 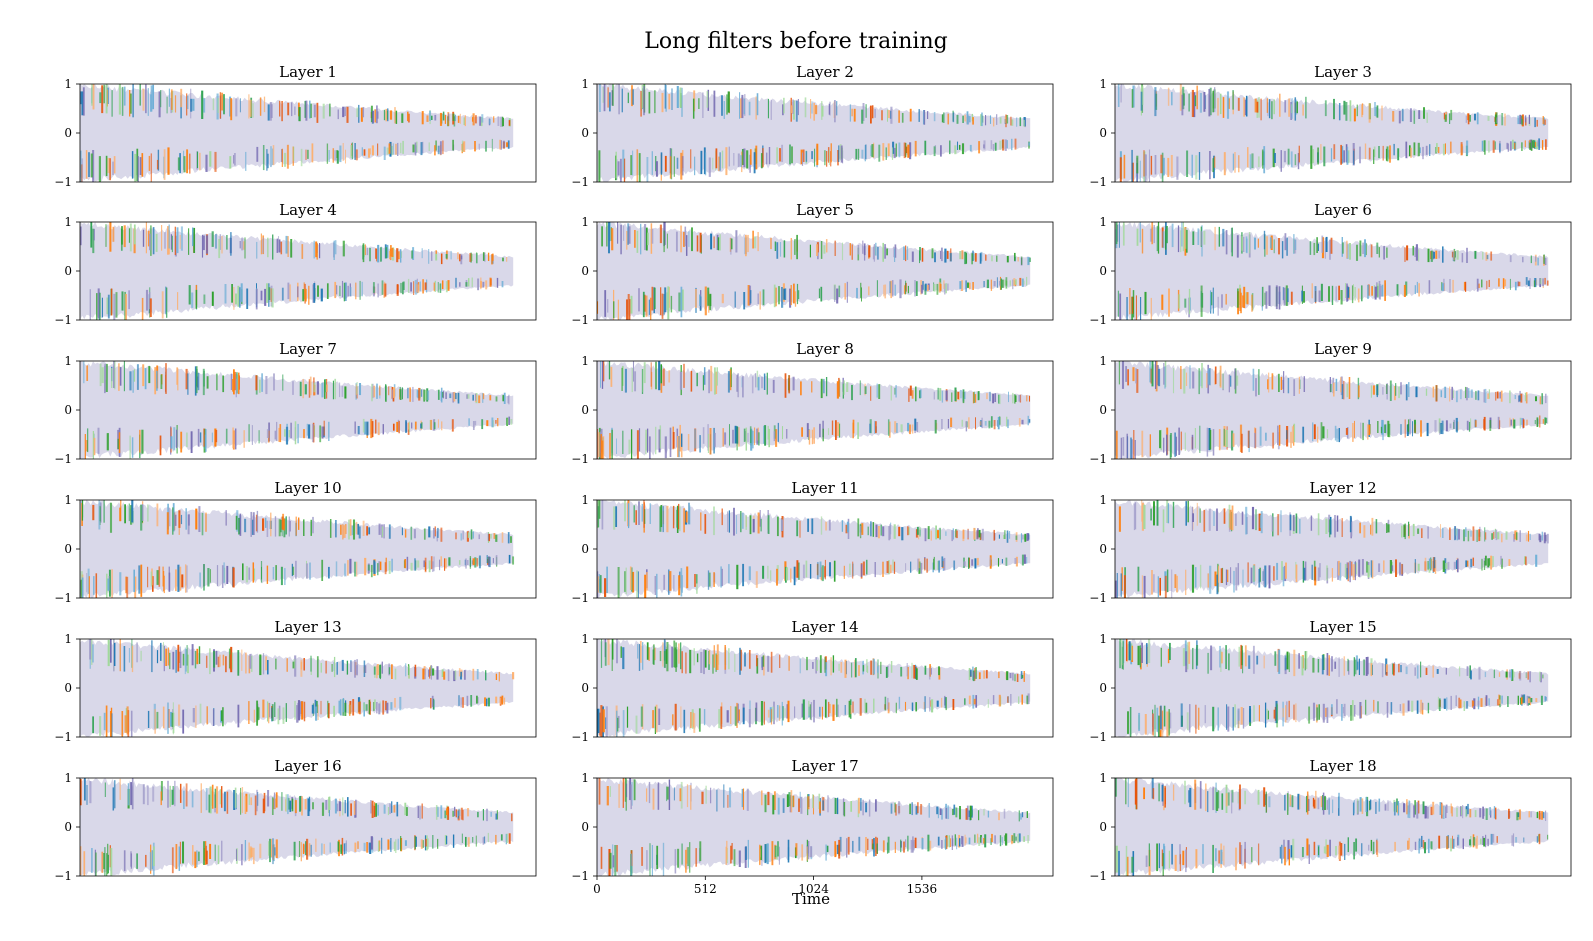 I want to click on subplot: Layer 8 −1 0 1, so click(x=812, y=403).